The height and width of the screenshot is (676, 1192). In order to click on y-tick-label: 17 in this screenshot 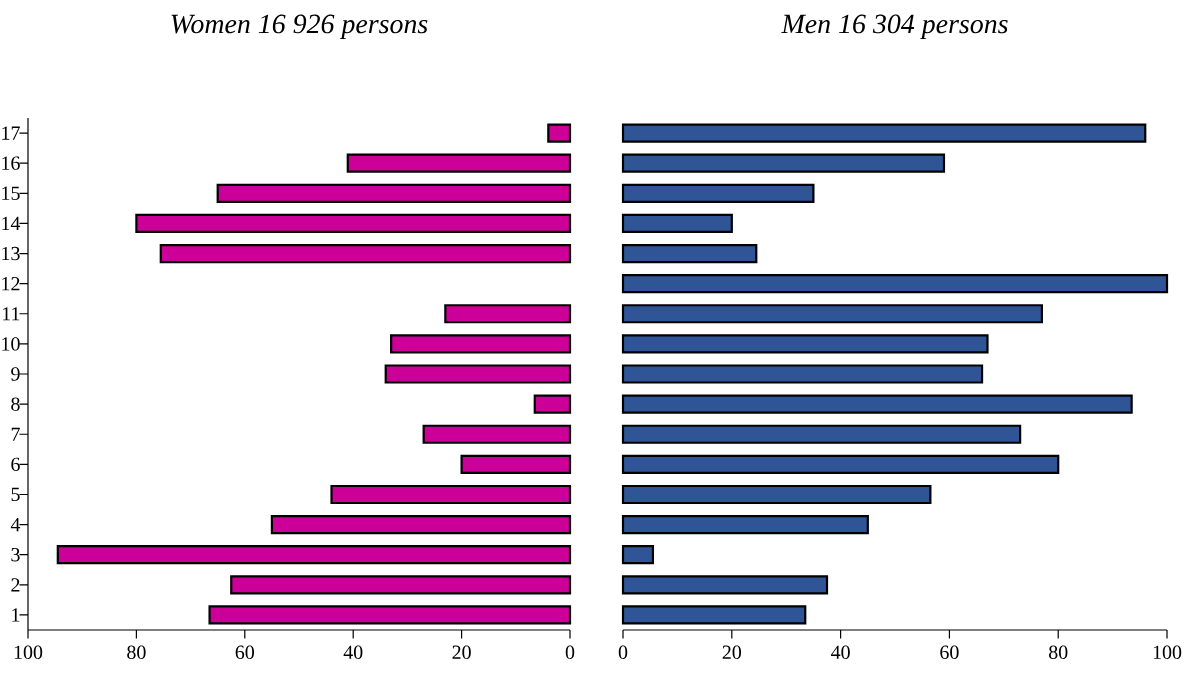, I will do `click(11, 133)`.